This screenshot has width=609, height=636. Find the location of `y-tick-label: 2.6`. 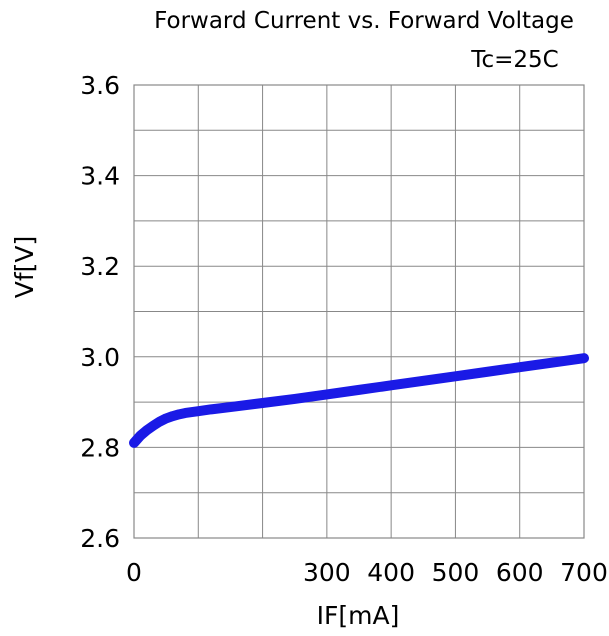

y-tick-label: 2.6 is located at coordinates (100, 538).